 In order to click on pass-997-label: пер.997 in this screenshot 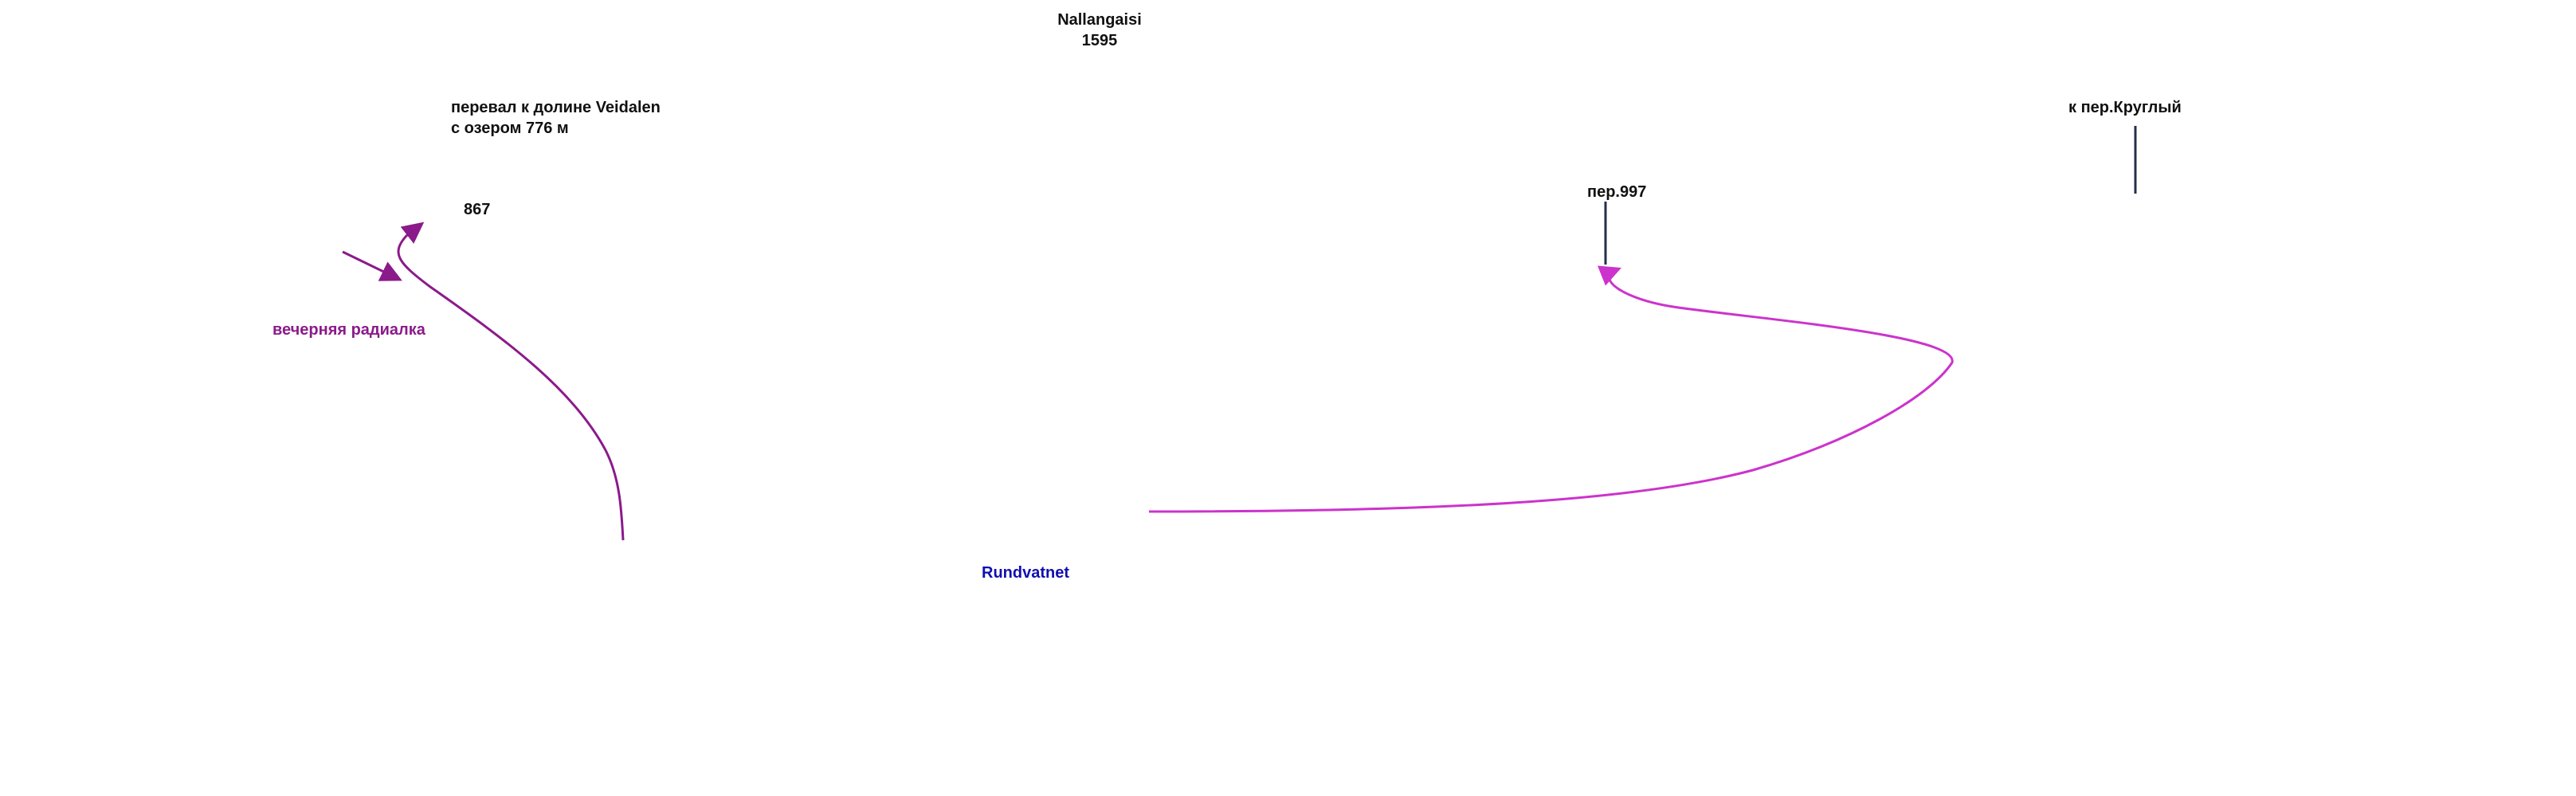, I will do `click(1617, 192)`.